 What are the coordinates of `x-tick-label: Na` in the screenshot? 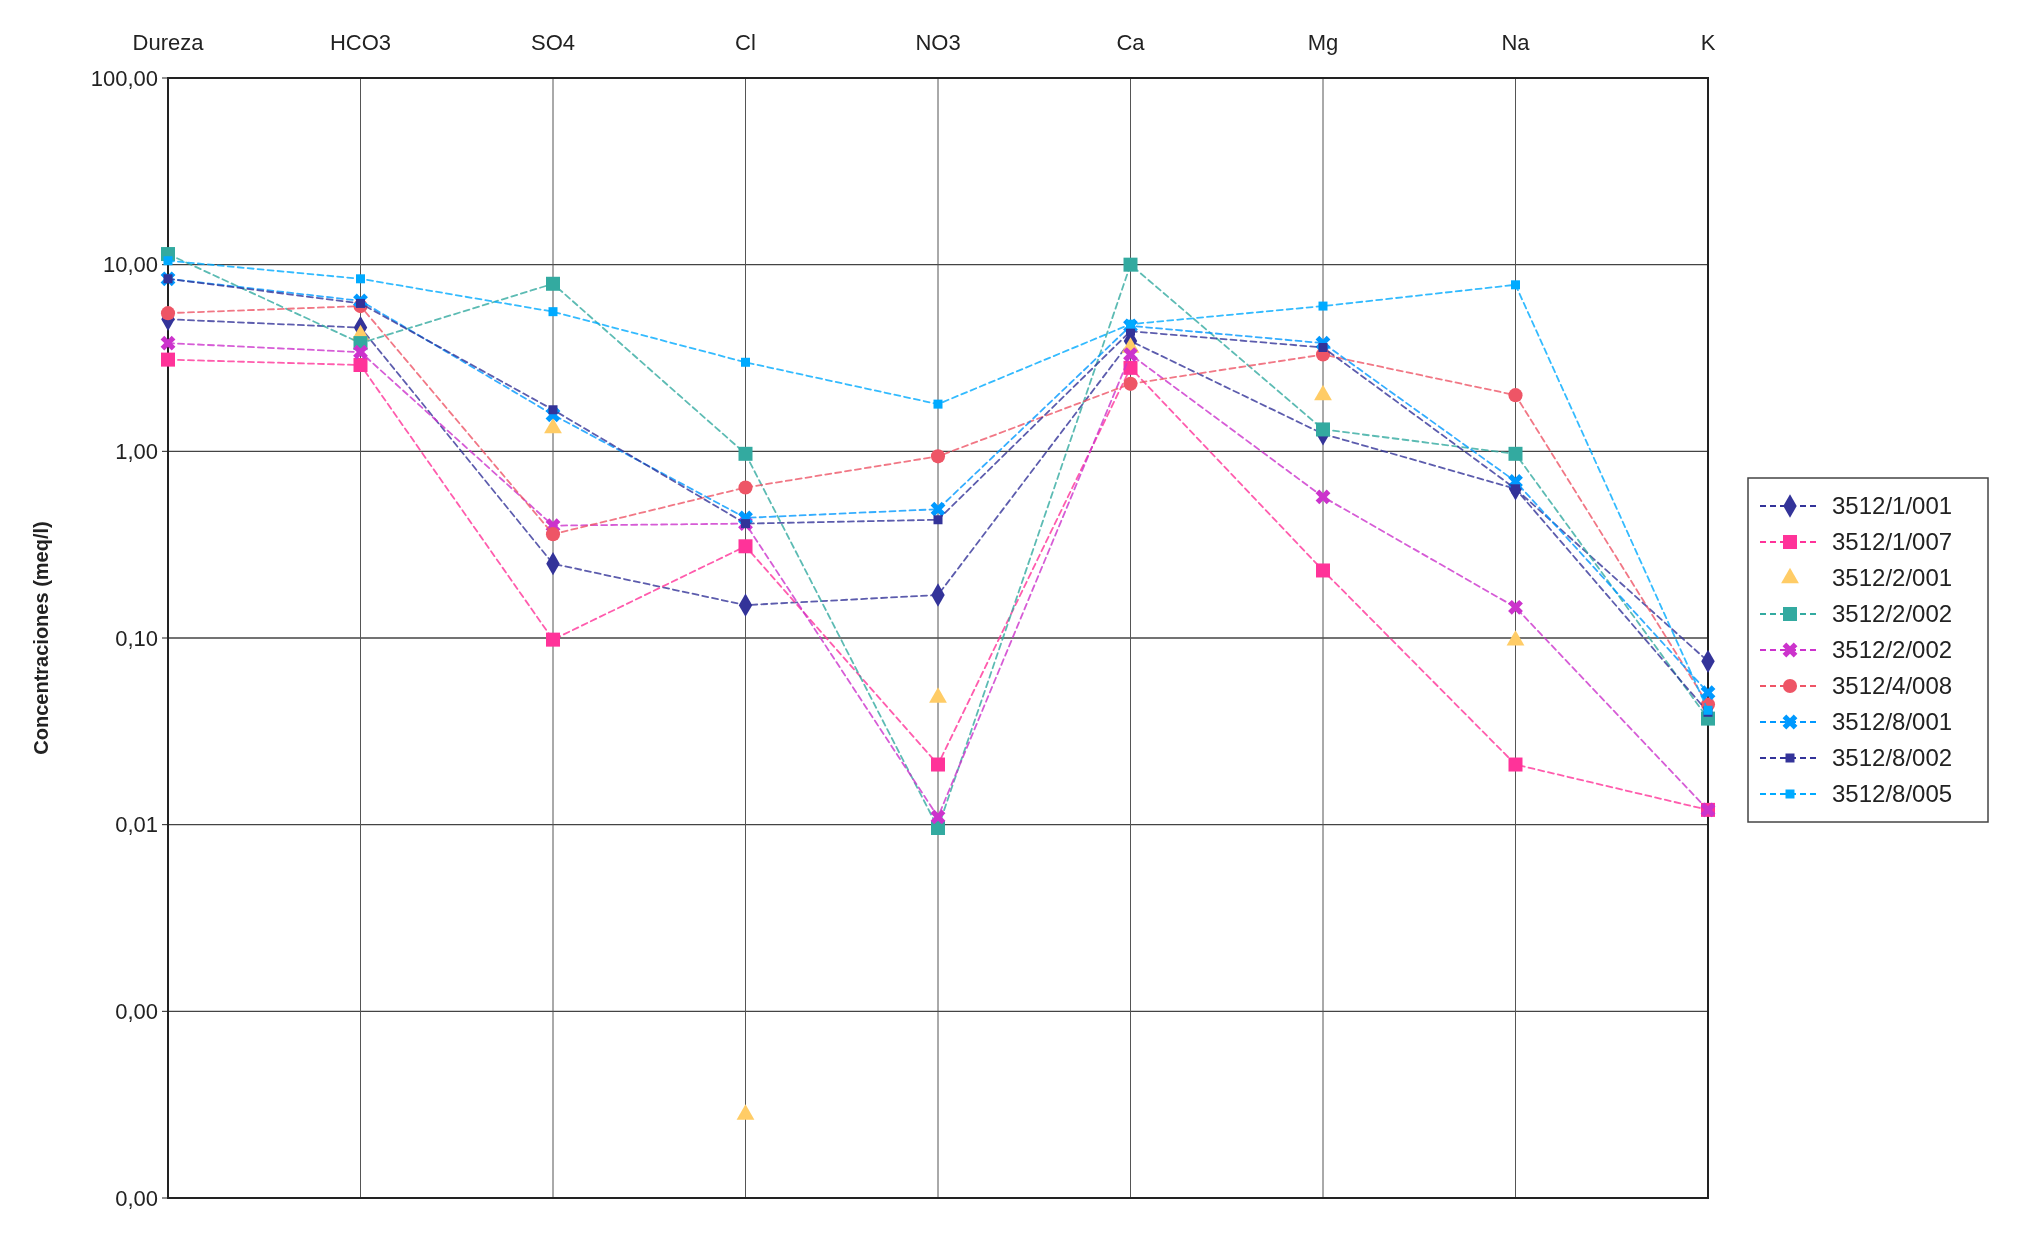 It's located at (1516, 42).